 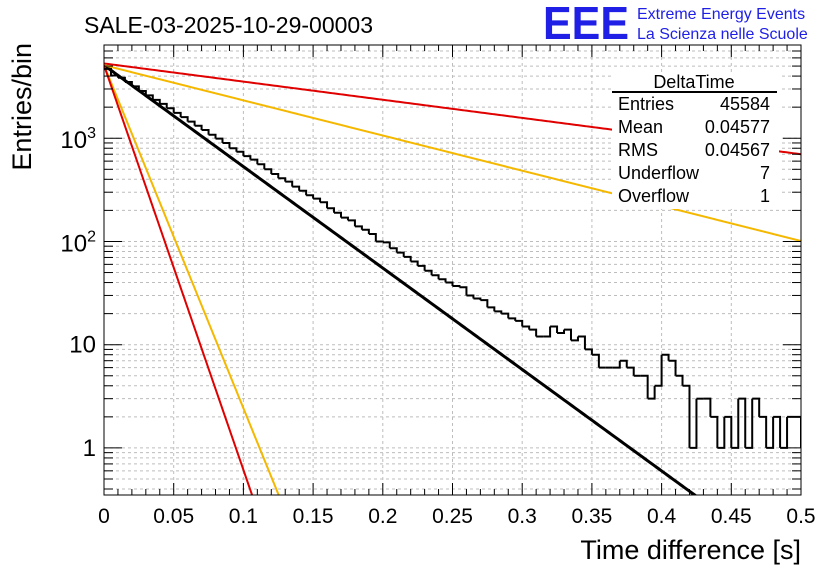 I want to click on y-tick-label: 1, so click(x=89, y=448).